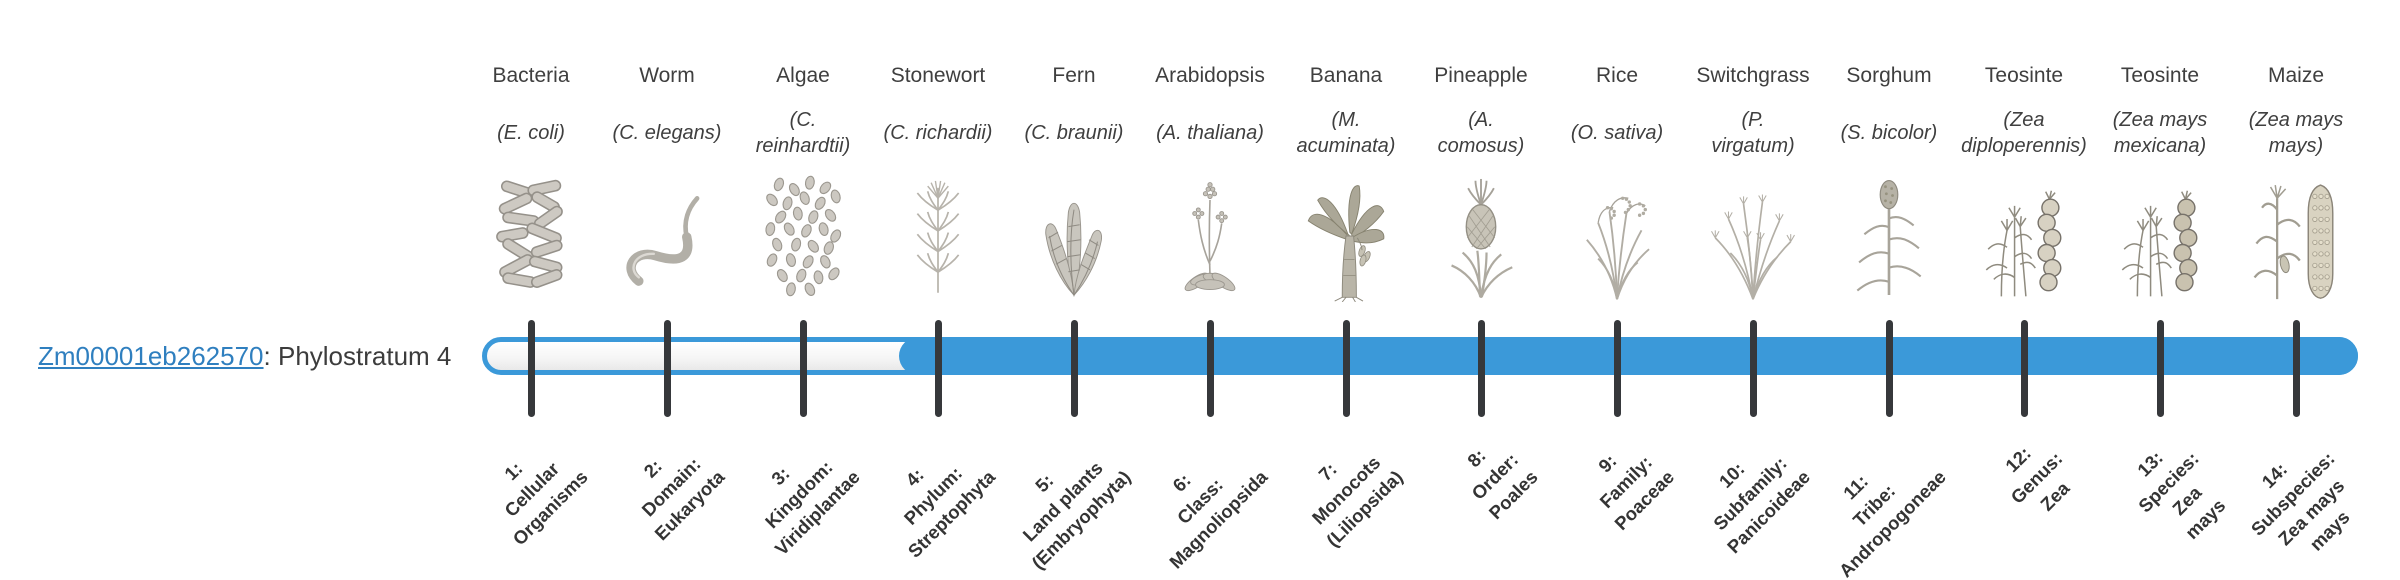 The image size is (2400, 580). I want to click on organism-name: Maize, so click(2296, 75).